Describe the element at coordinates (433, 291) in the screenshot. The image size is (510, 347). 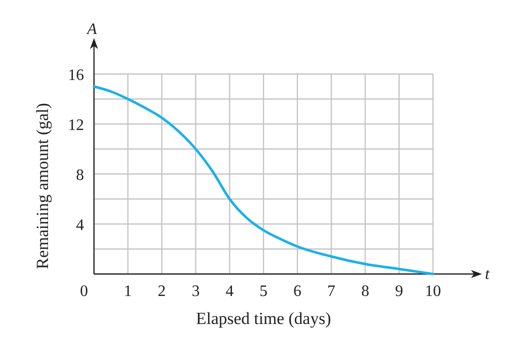
I see `x-tick-label: 10` at that location.